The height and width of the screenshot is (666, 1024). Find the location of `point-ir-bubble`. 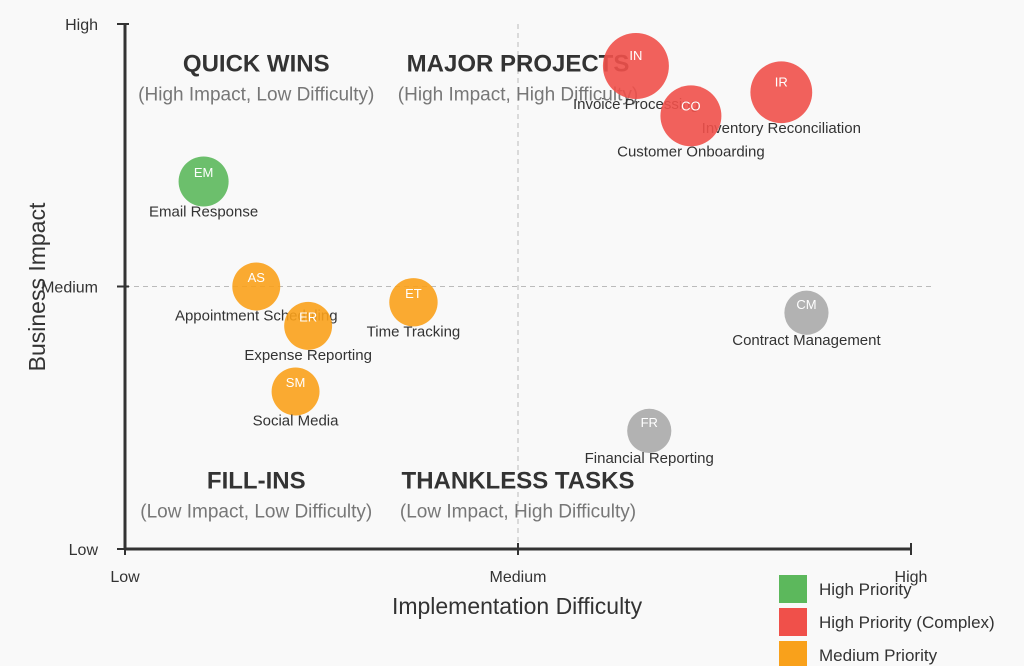

point-ir-bubble is located at coordinates (781, 92).